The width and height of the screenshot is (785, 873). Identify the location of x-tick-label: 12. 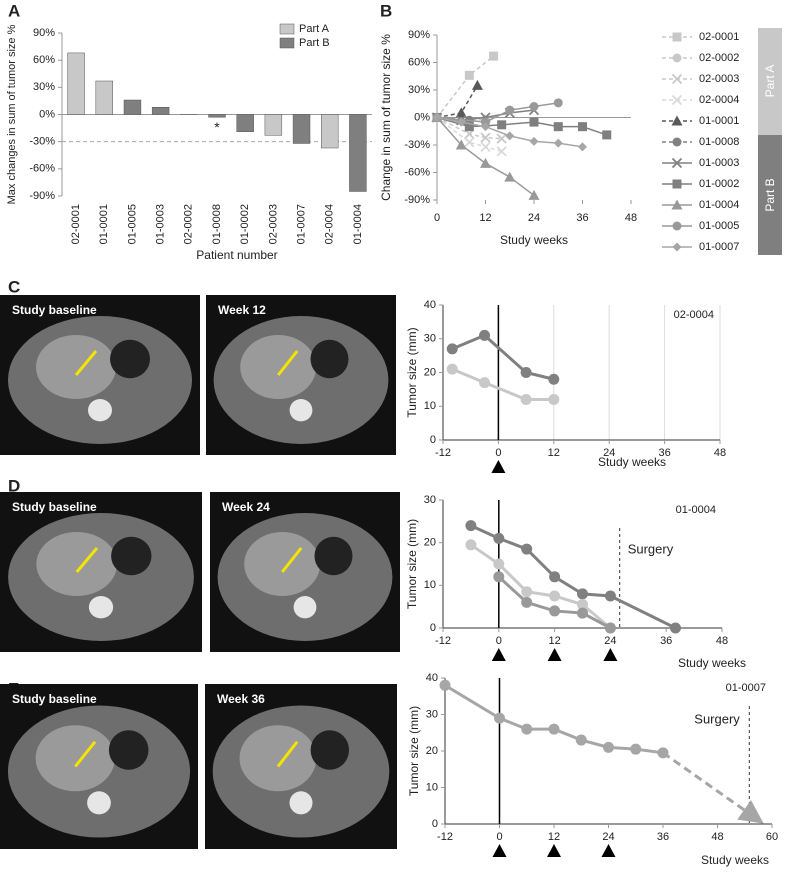
(554, 453).